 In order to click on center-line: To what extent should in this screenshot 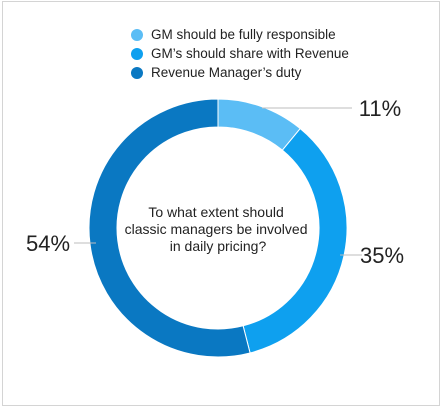, I will do `click(215, 212)`.